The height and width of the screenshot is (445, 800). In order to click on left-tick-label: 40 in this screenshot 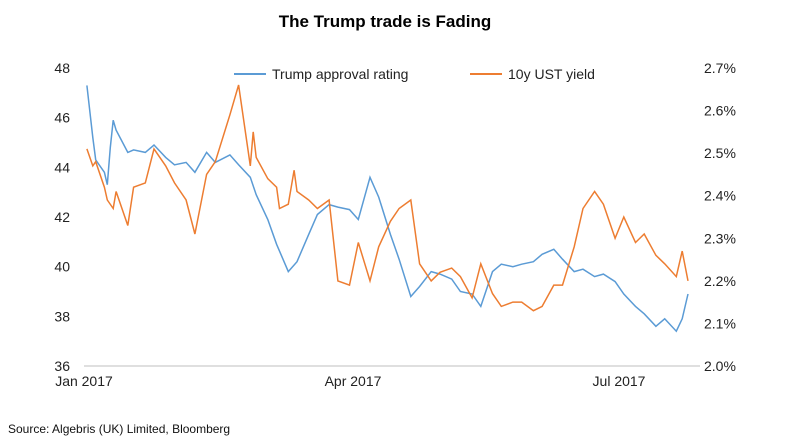, I will do `click(62, 267)`.